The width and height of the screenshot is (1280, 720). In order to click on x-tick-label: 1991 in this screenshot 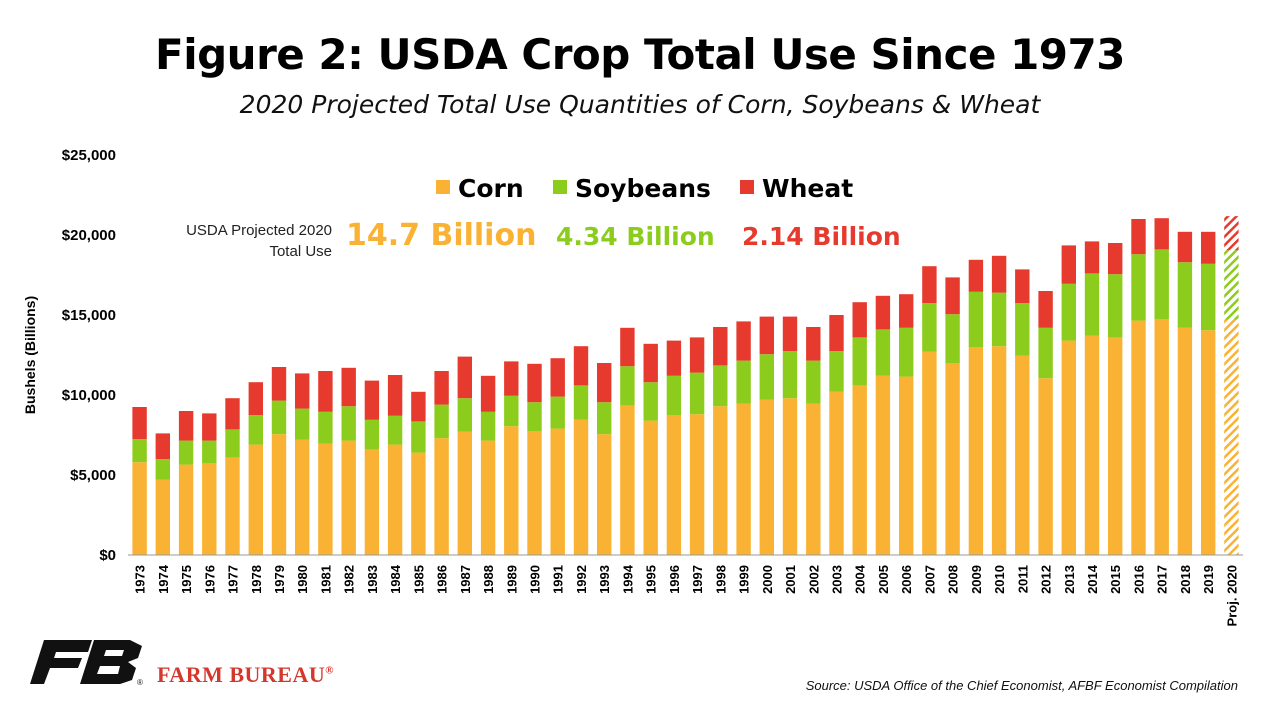, I will do `click(558, 579)`.